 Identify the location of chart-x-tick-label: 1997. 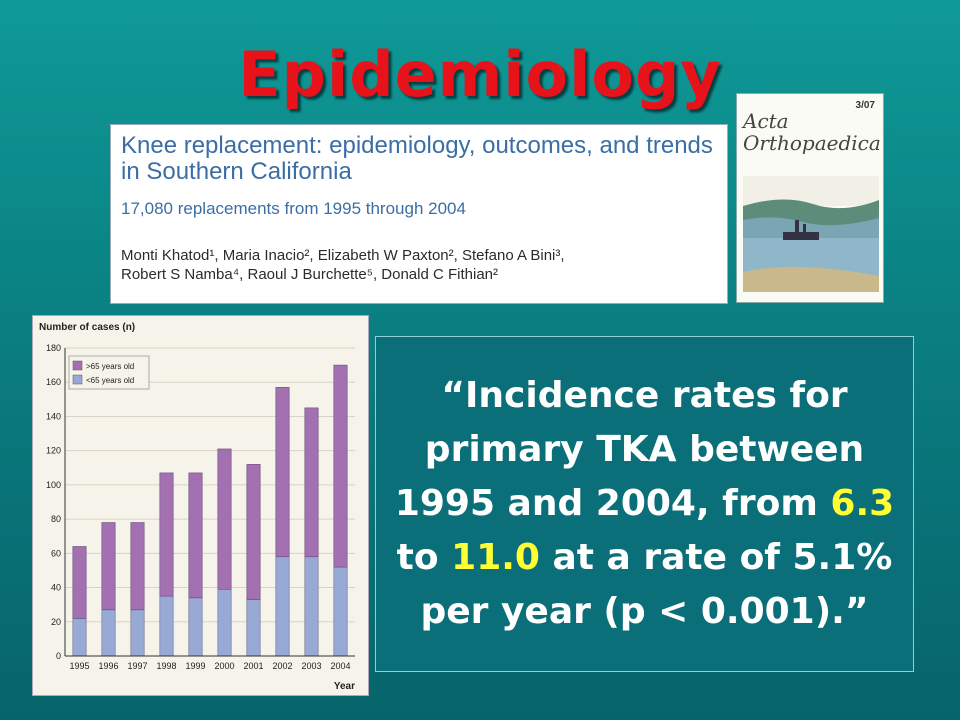
(137, 666).